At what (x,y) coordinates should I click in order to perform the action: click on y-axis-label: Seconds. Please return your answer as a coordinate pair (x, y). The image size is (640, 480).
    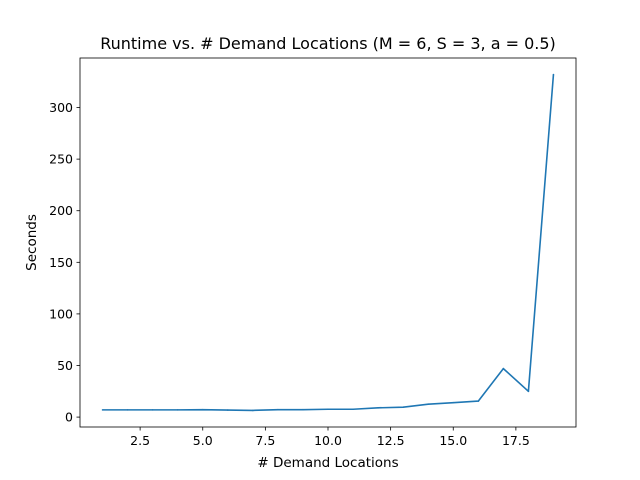
    Looking at the image, I should click on (32, 242).